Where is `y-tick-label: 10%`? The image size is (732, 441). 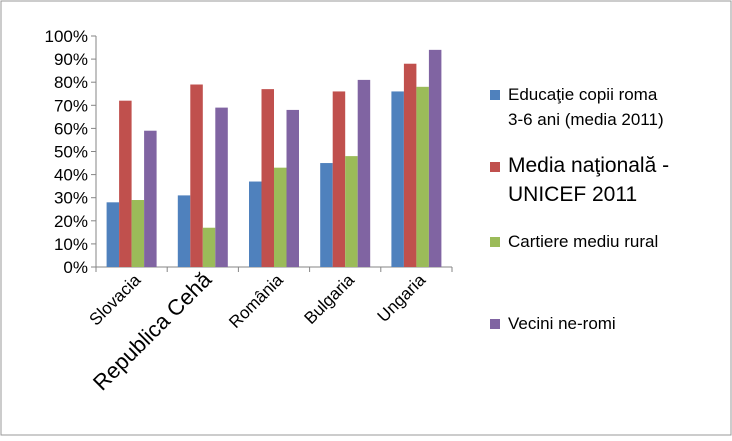 y-tick-label: 10% is located at coordinates (71, 244).